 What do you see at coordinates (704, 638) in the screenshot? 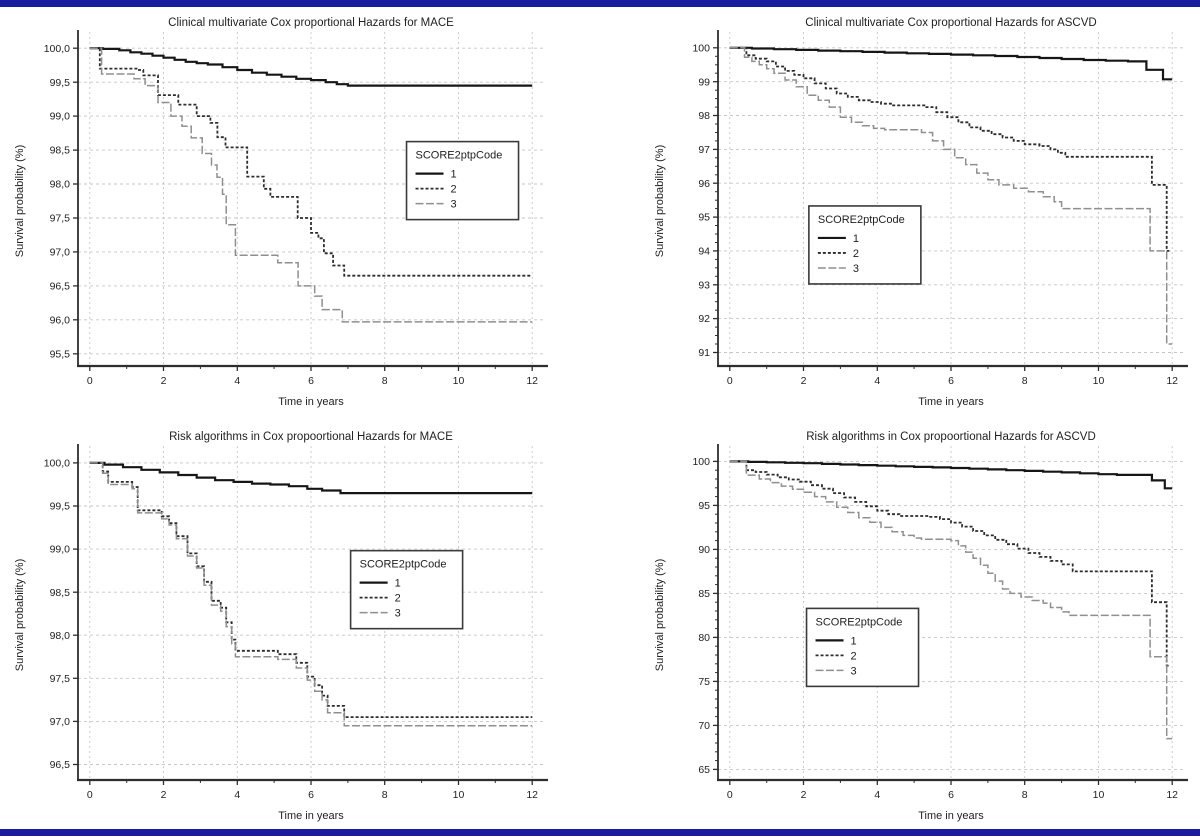
I see `tick-label: 80` at bounding box center [704, 638].